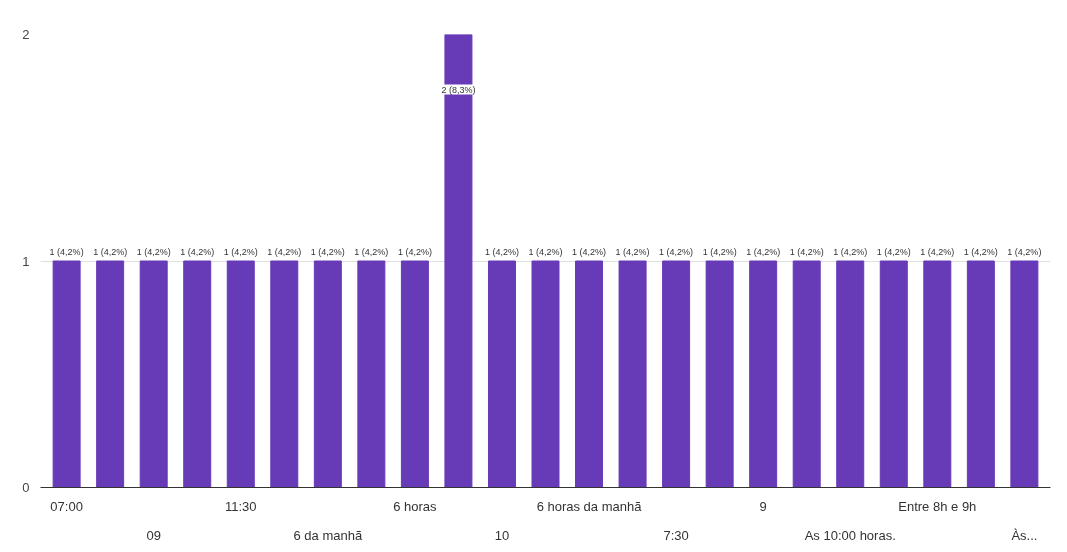  Describe the element at coordinates (240, 506) in the screenshot. I see `x-tick-label: 11:30` at that location.